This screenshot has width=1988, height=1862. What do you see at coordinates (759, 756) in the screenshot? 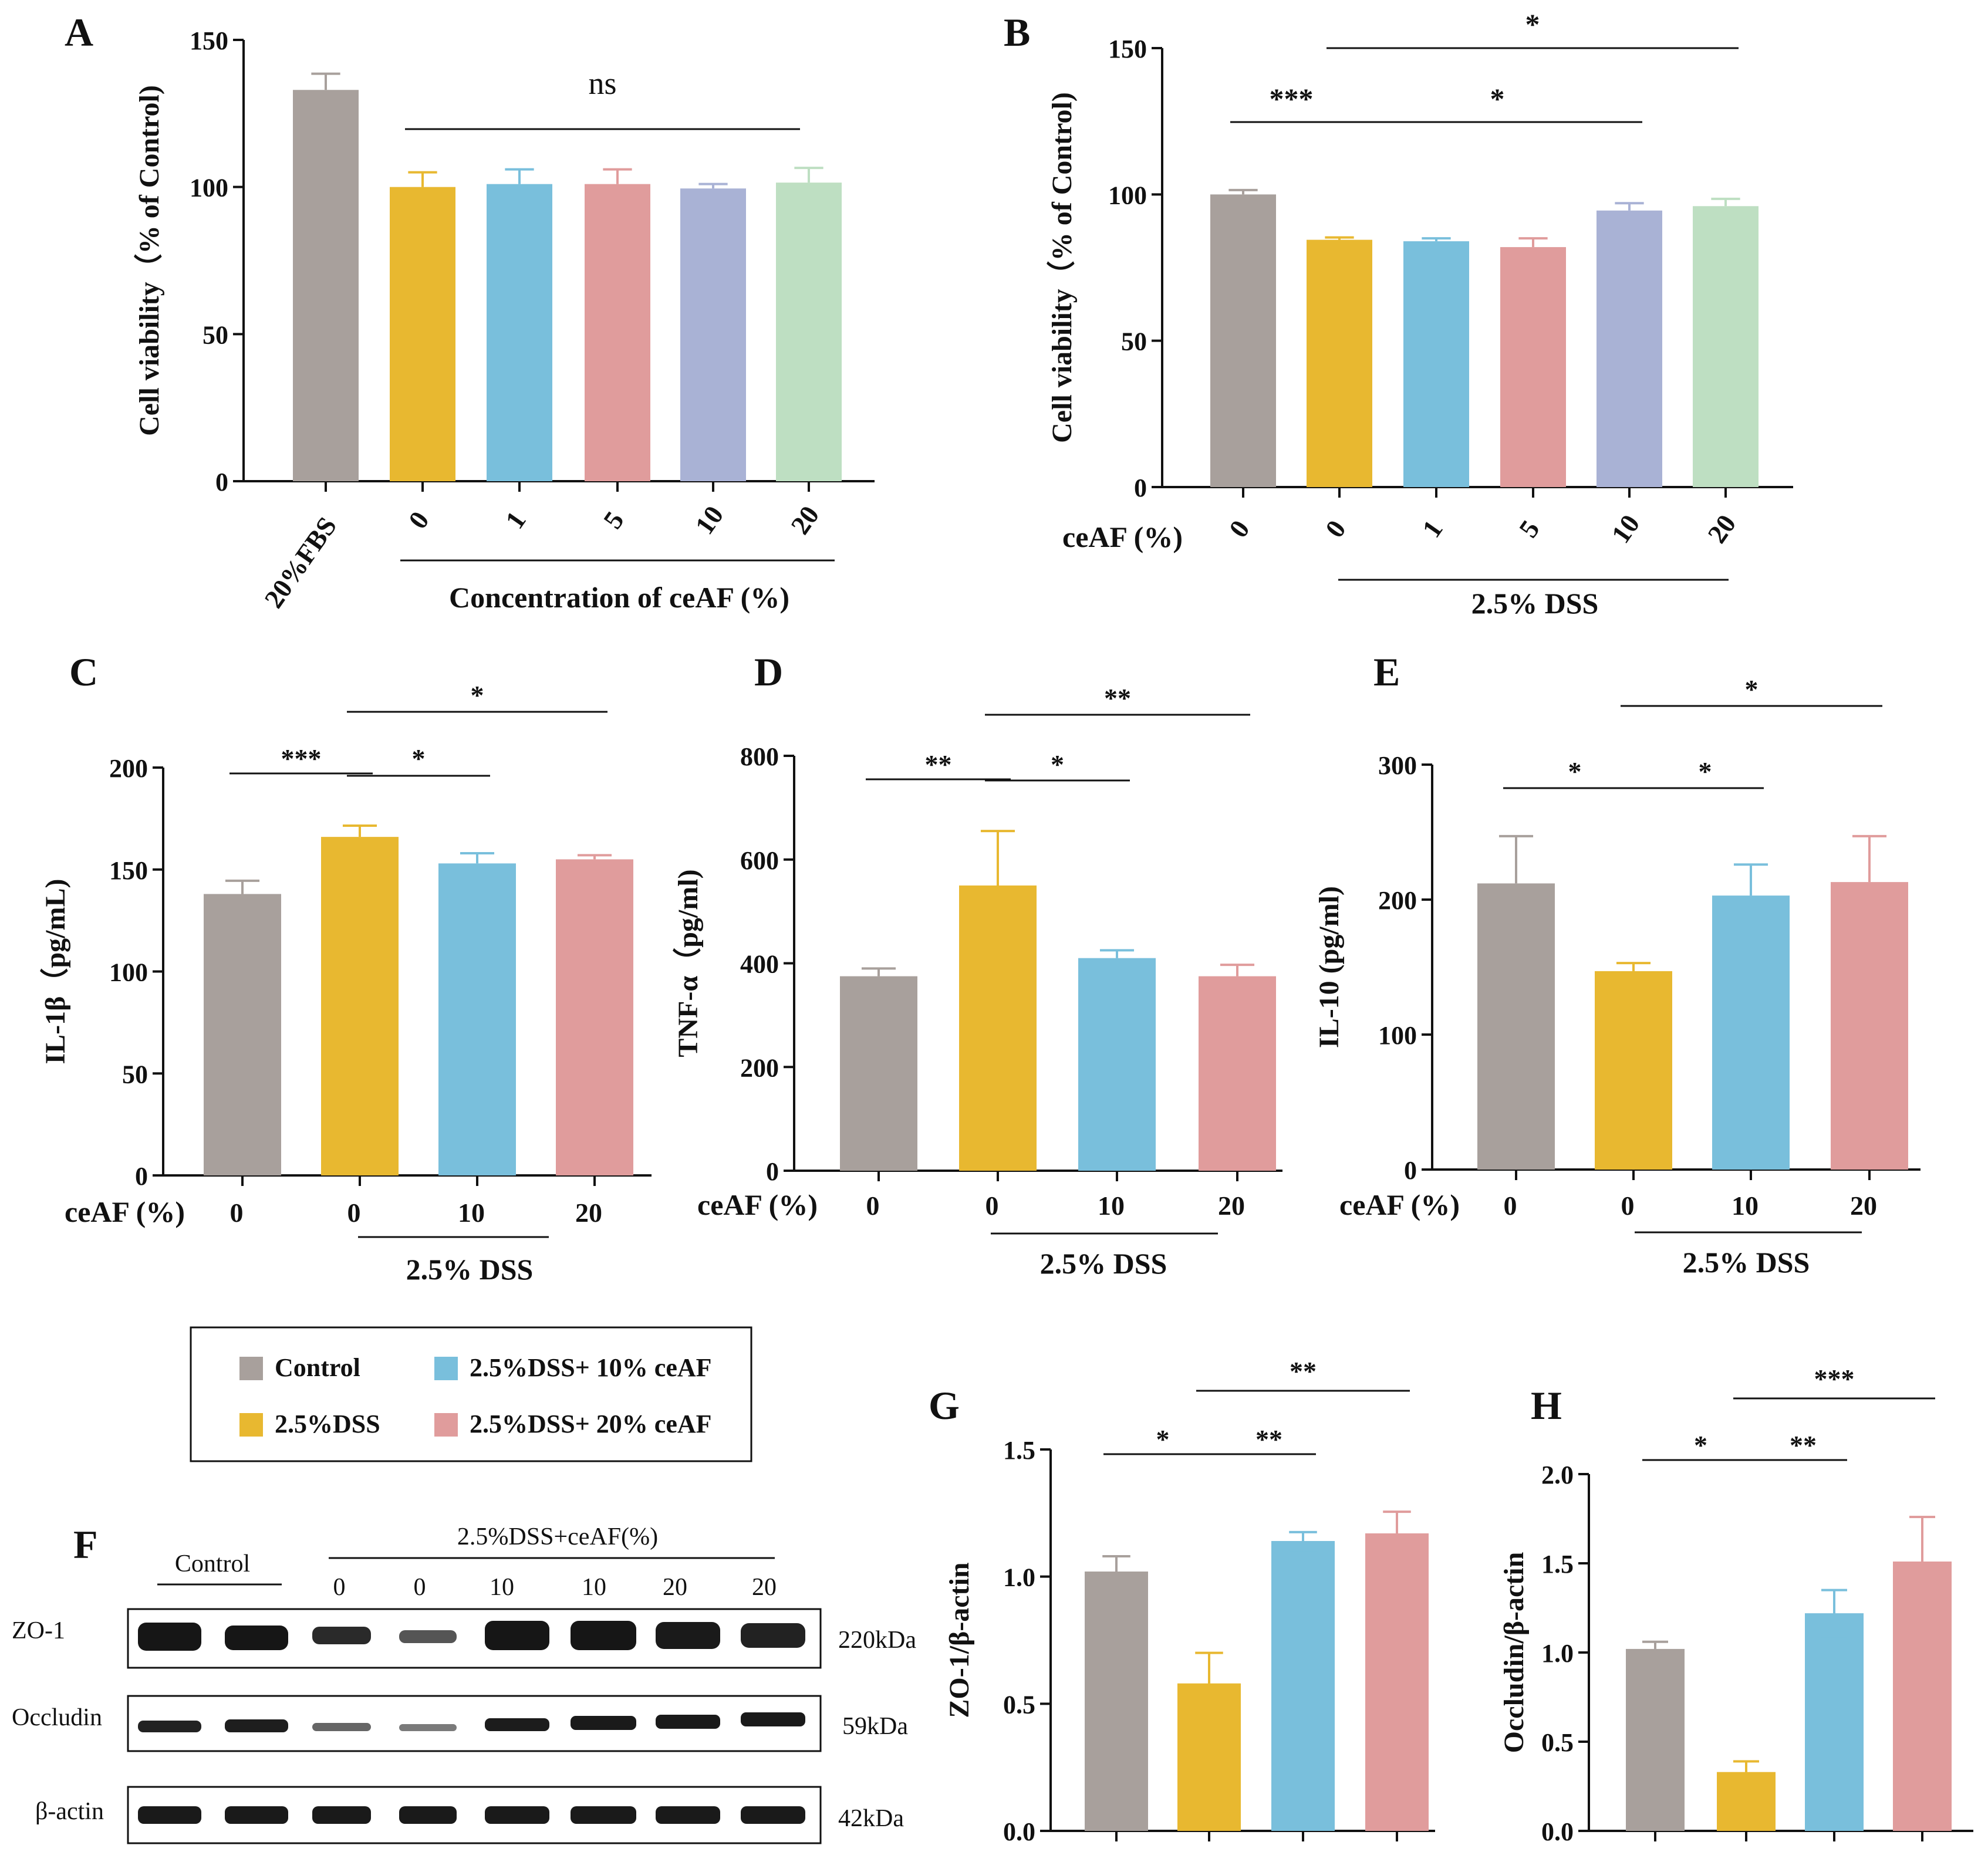
I see `y-tick-label: 800` at bounding box center [759, 756].